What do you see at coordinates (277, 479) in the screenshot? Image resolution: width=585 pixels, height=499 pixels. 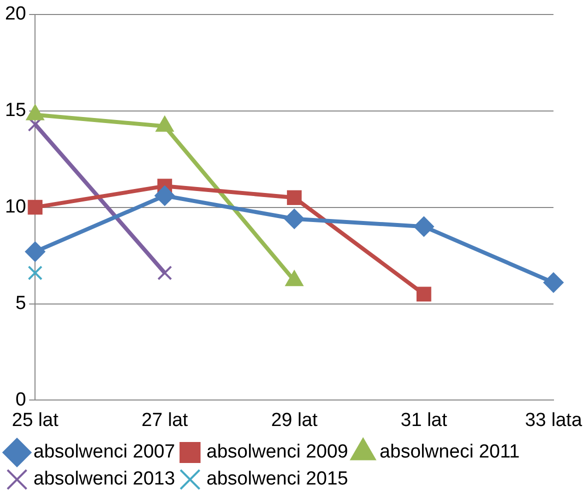 I see `legend-label: absolwenci 2015` at bounding box center [277, 479].